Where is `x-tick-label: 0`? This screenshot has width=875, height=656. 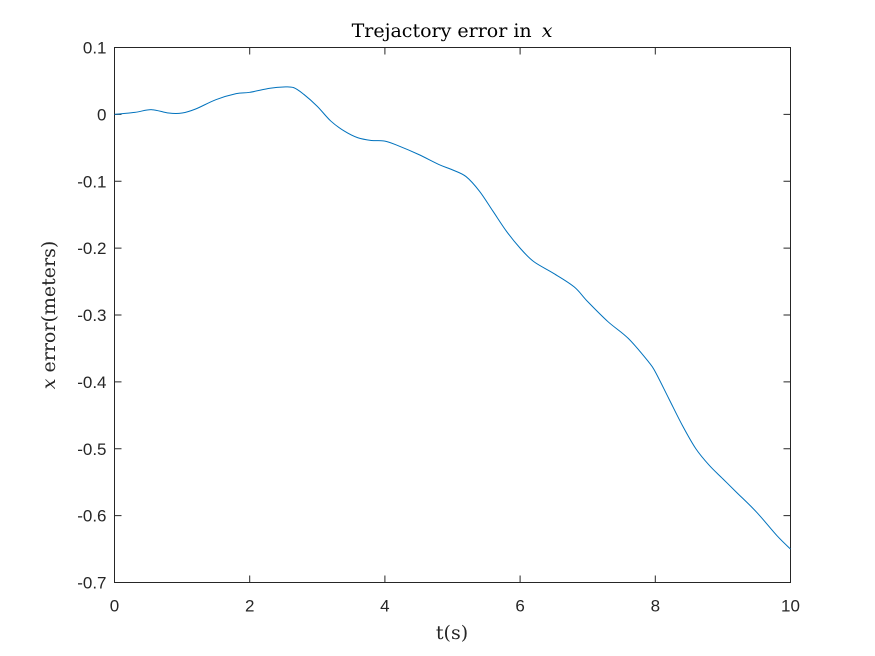 x-tick-label: 0 is located at coordinates (114, 606).